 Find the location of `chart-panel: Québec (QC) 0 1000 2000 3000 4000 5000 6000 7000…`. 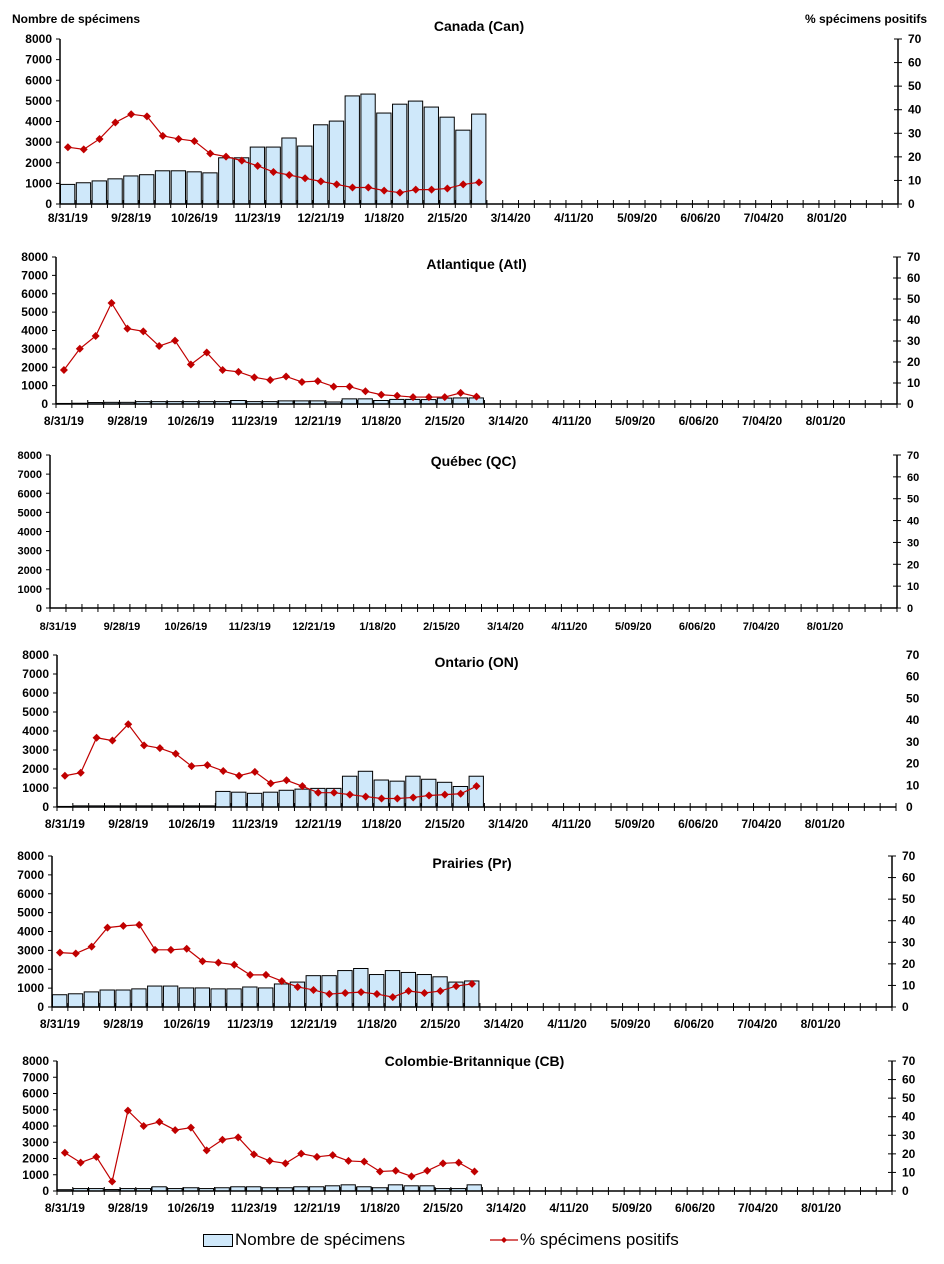

chart-panel: Québec (QC) 0 1000 2000 3000 4000 5000 6000 7000… is located at coordinates (469, 541).